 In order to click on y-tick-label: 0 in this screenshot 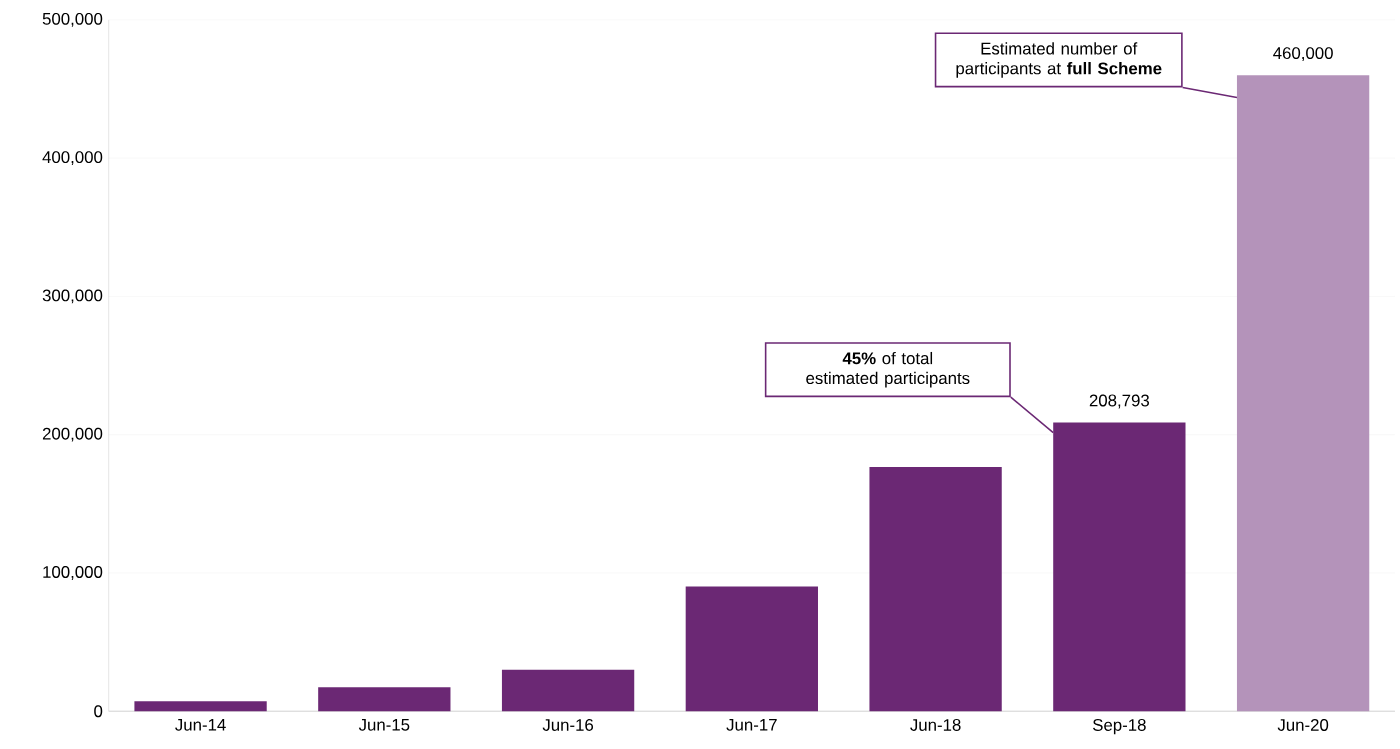, I will do `click(98, 711)`.